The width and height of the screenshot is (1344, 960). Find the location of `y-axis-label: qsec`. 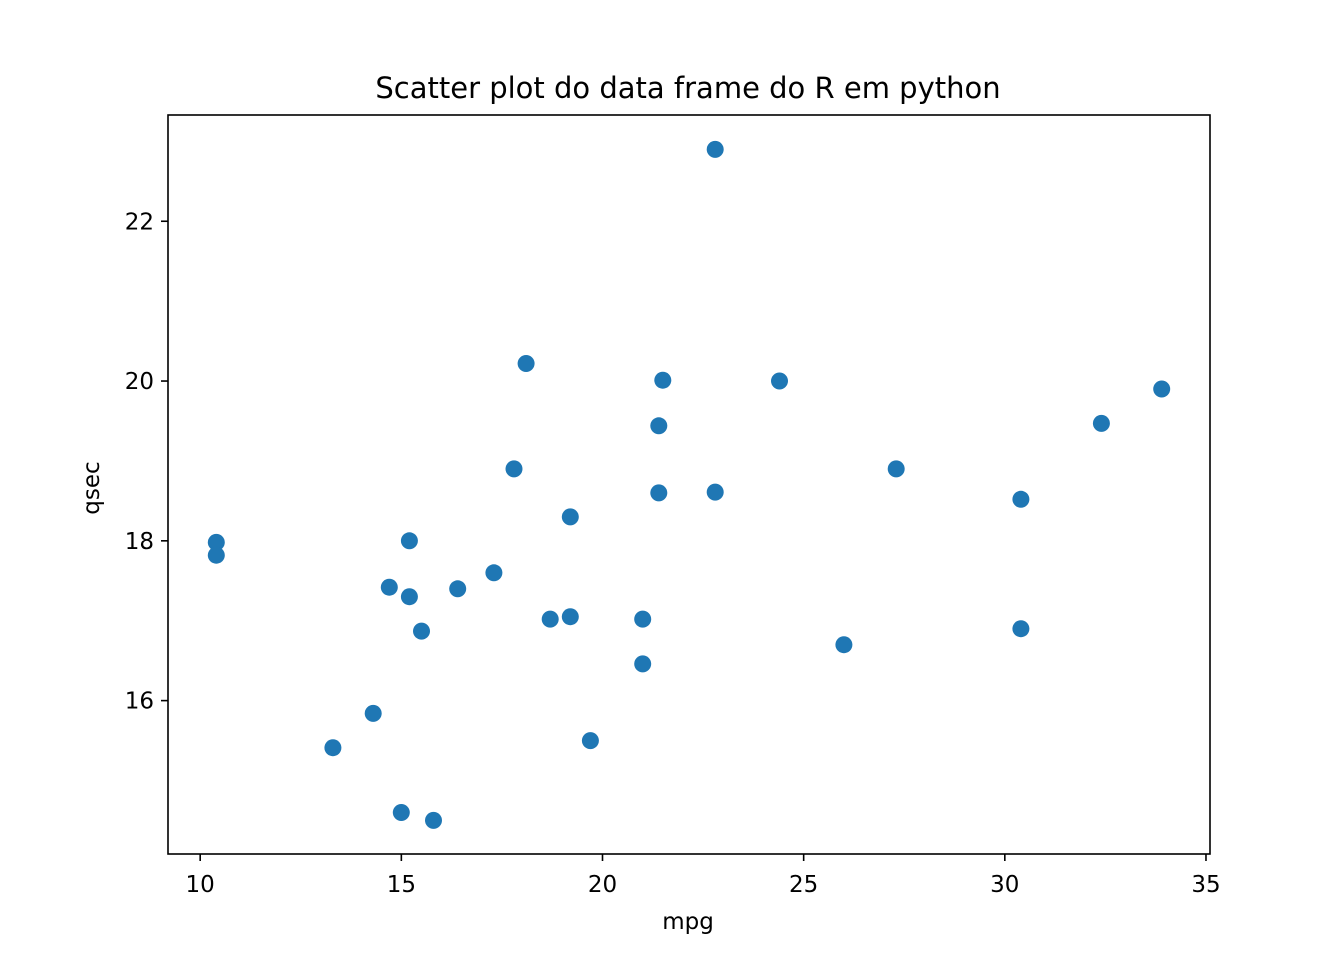

y-axis-label: qsec is located at coordinates (92, 487).